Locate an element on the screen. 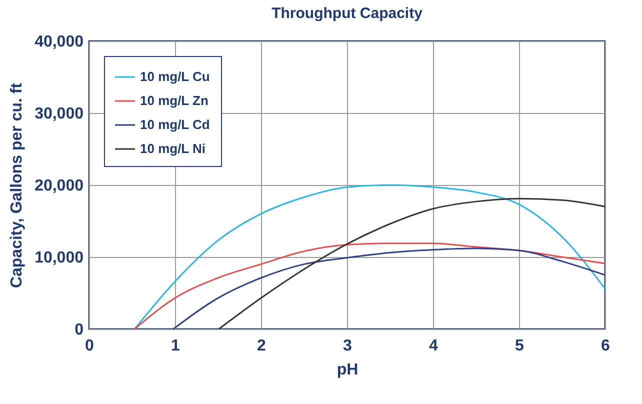  x-tick-label: 2 is located at coordinates (261, 346).